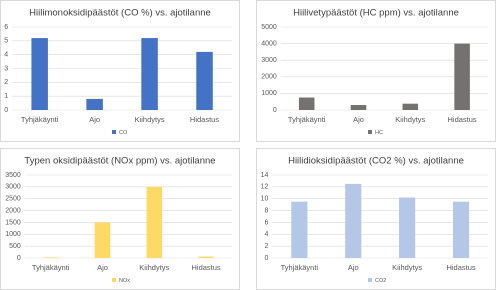 The height and width of the screenshot is (290, 496). What do you see at coordinates (15, 246) in the screenshot?
I see `y-tick-label: 500` at bounding box center [15, 246].